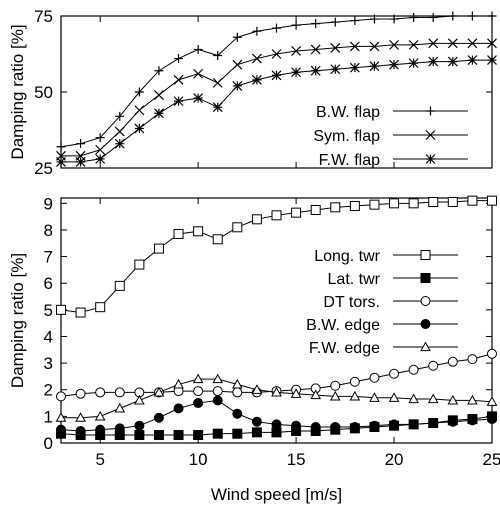 The image size is (500, 515). What do you see at coordinates (198, 459) in the screenshot?
I see `x-tick-label: 10` at bounding box center [198, 459].